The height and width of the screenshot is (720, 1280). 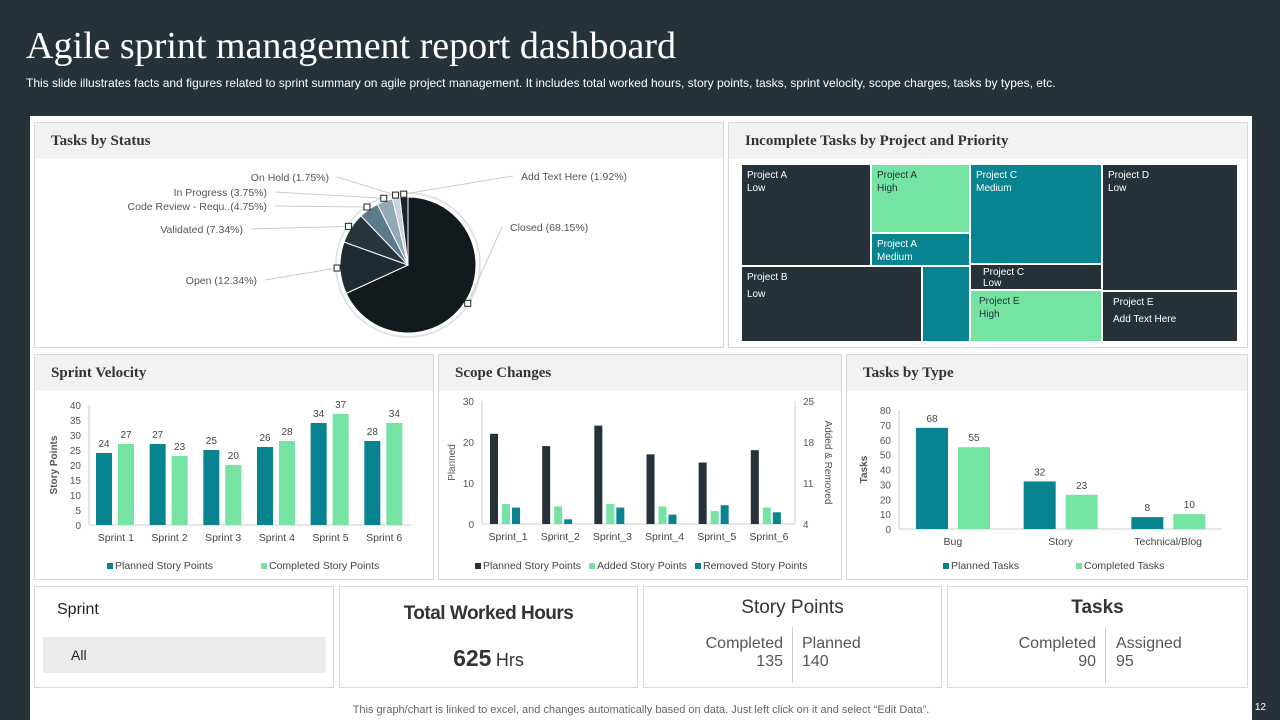 What do you see at coordinates (1097, 637) in the screenshot?
I see `tasks-card: Tasks Completed 90 Assigned 95` at bounding box center [1097, 637].